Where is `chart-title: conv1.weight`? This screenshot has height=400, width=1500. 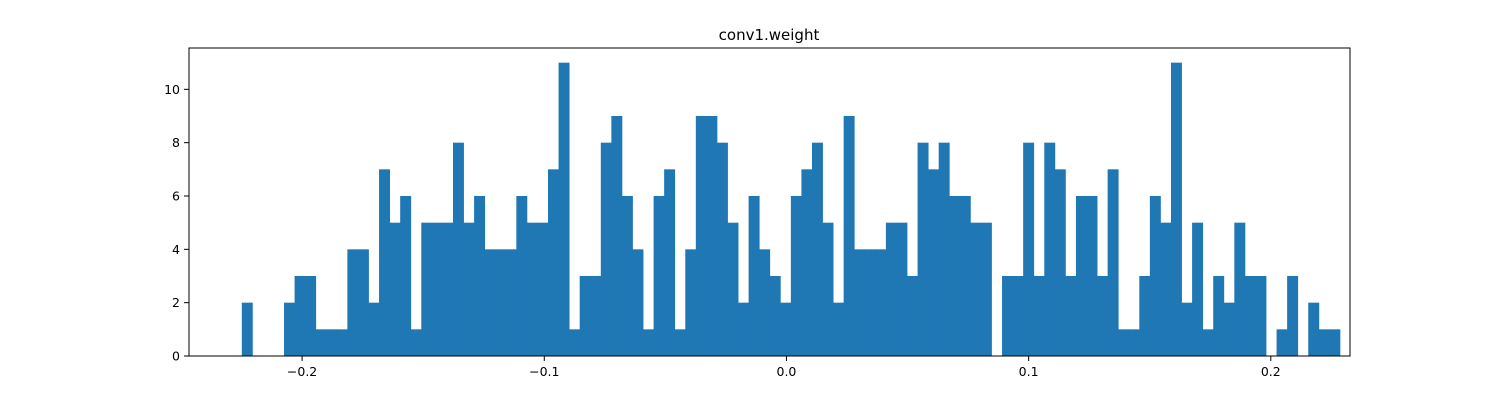 chart-title: conv1.weight is located at coordinates (769, 35).